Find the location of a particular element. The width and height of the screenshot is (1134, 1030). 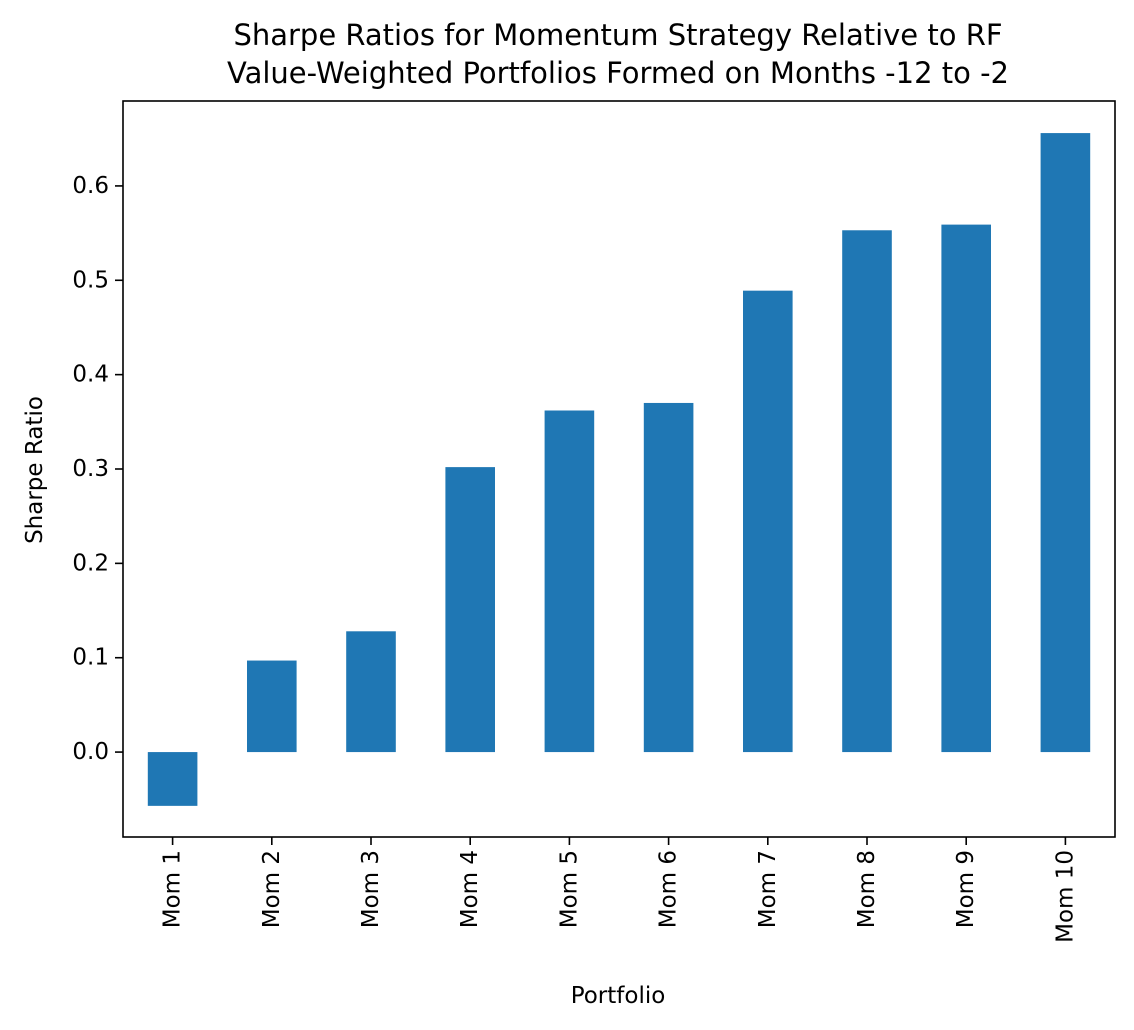

y-tick-label: 0.1 is located at coordinates (90, 658).